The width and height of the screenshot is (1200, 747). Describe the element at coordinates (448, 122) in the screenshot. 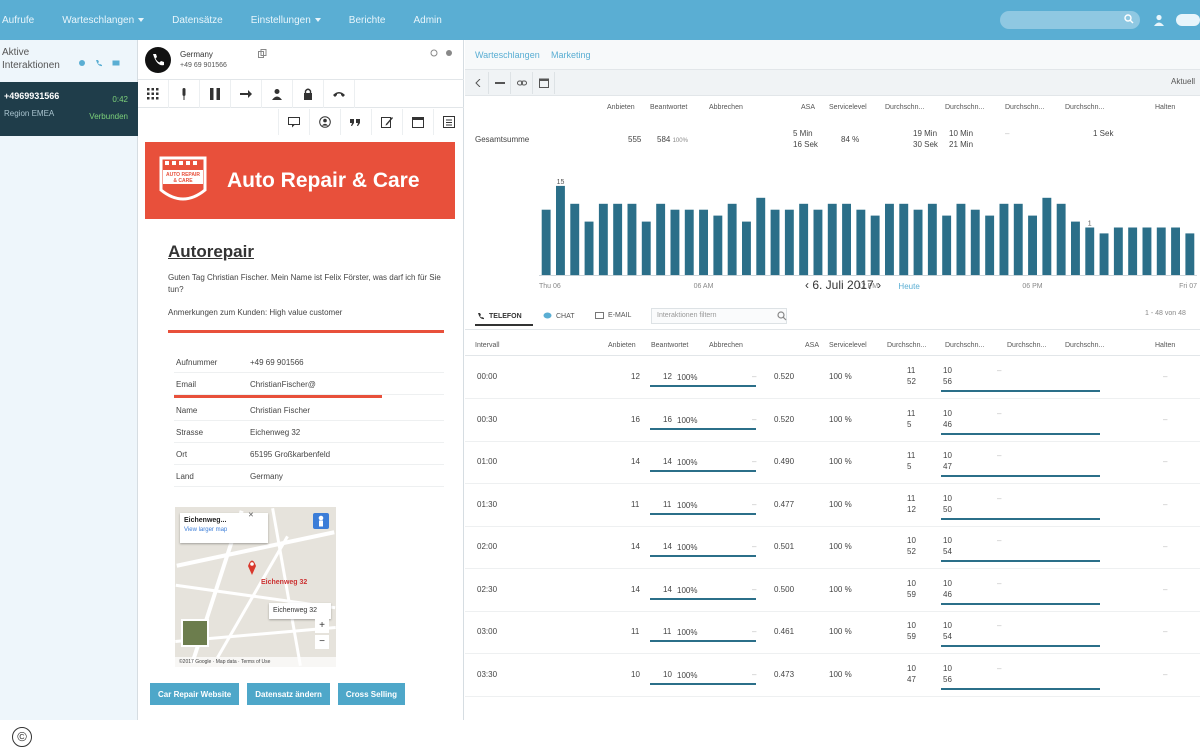

I see `list-icon` at that location.